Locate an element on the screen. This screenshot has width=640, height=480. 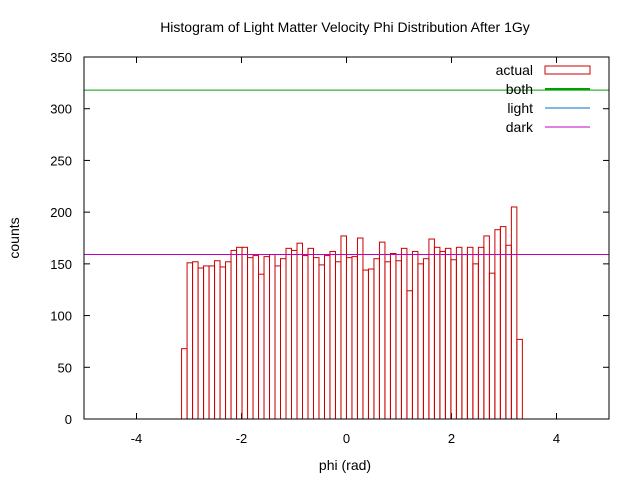
x-tick-label: 4 is located at coordinates (556, 438).